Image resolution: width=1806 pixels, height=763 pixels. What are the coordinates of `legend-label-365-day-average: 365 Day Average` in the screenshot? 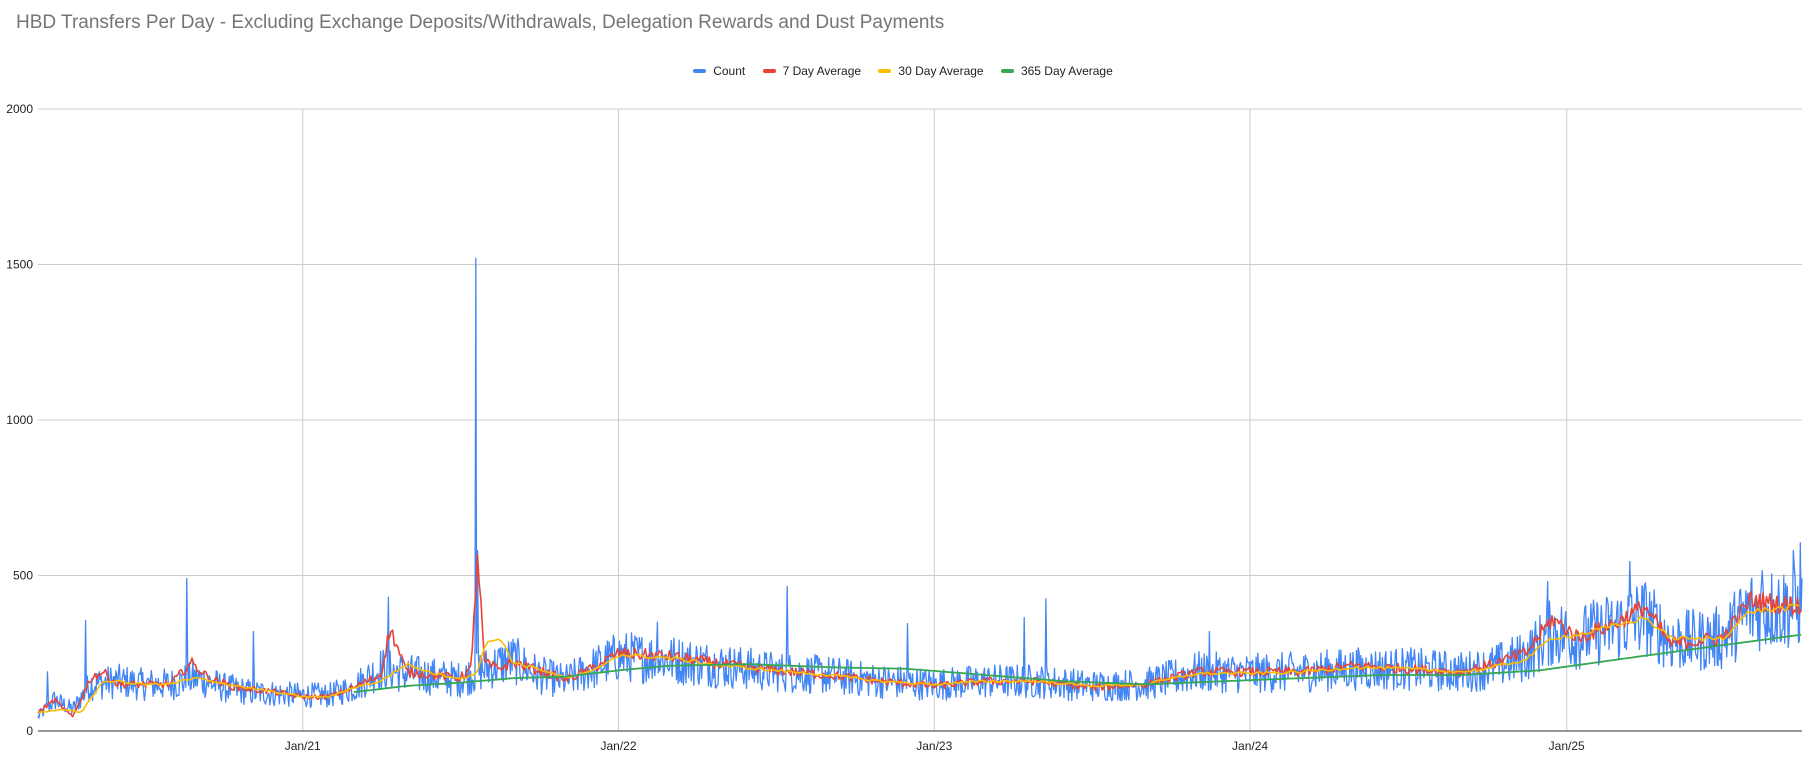 It's located at (1066, 71).